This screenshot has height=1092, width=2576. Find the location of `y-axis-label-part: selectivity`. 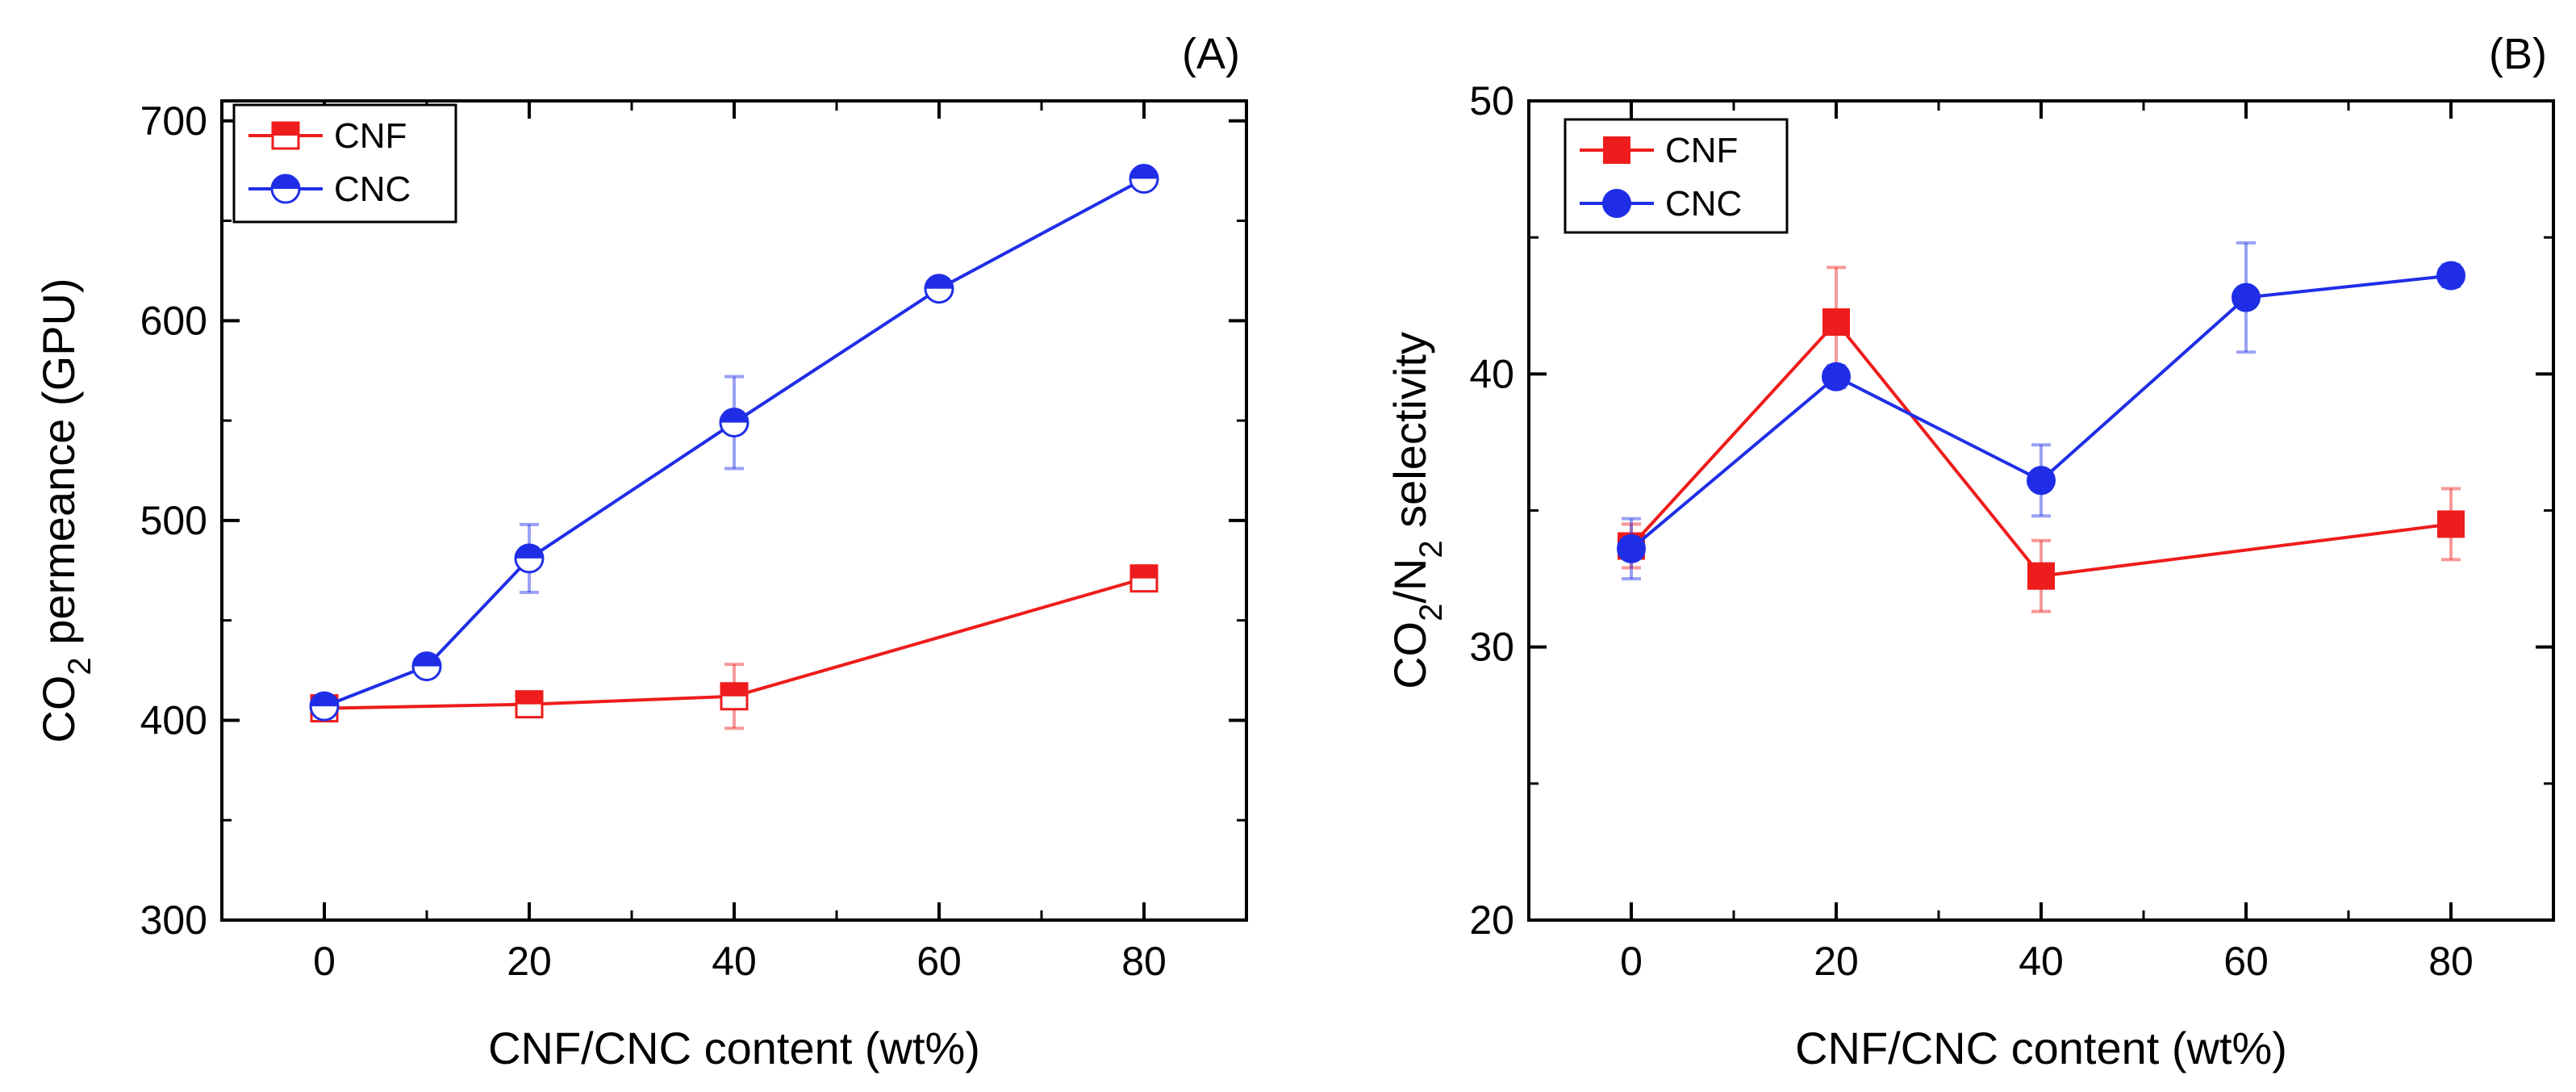

y-axis-label-part: selectivity is located at coordinates (1409, 436).